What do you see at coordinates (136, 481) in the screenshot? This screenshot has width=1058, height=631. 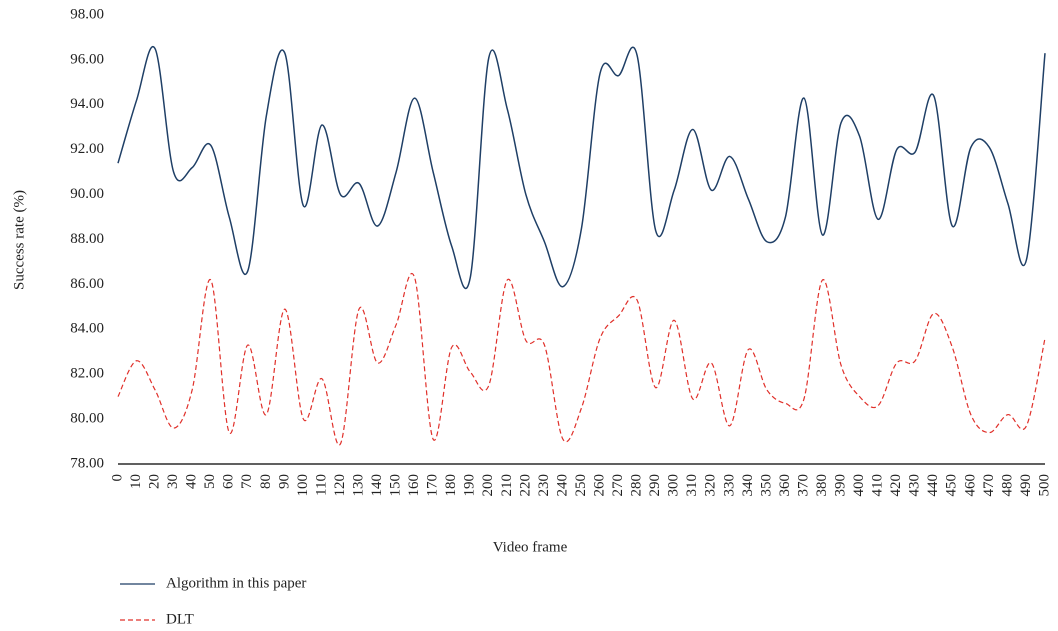 I see `x-tick-label: 10` at bounding box center [136, 481].